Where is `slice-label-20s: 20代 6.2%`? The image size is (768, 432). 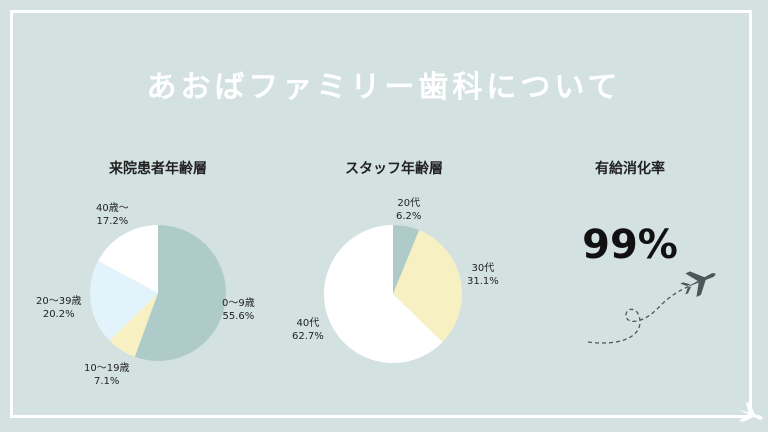 slice-label-20s: 20代 6.2% is located at coordinates (408, 210).